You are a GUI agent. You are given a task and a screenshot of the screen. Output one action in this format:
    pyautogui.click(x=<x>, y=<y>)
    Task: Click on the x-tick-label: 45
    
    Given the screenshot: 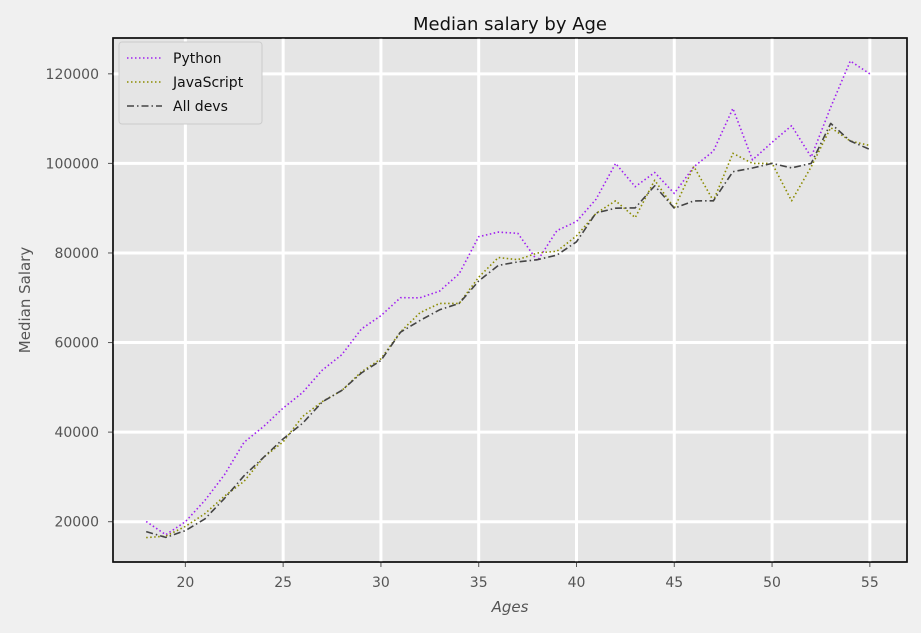 What is the action you would take?
    pyautogui.click(x=674, y=583)
    